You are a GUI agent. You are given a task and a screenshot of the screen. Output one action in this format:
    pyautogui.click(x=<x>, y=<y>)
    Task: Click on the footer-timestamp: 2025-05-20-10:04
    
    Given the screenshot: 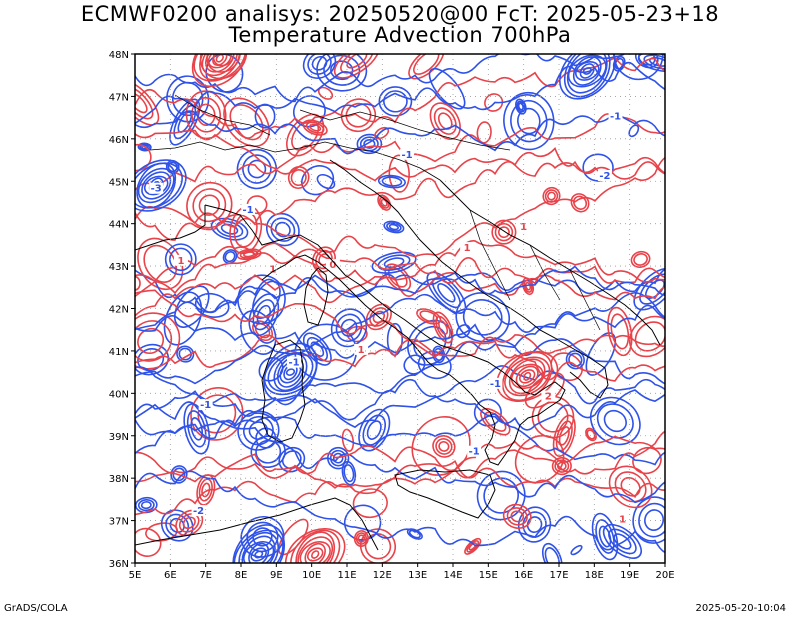 What is the action you would take?
    pyautogui.click(x=740, y=608)
    